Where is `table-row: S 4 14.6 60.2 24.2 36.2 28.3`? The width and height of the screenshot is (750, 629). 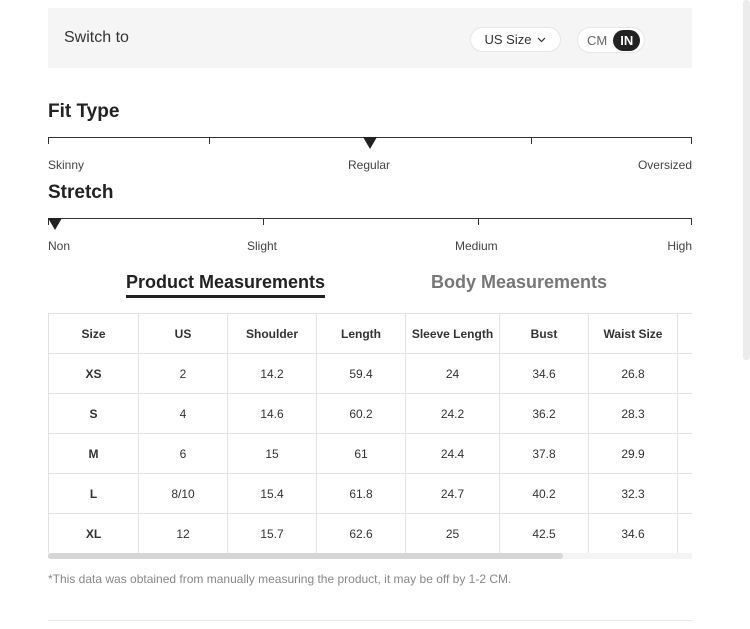 table-row: S 4 14.6 60.2 24.2 36.2 28.3 is located at coordinates (370, 413).